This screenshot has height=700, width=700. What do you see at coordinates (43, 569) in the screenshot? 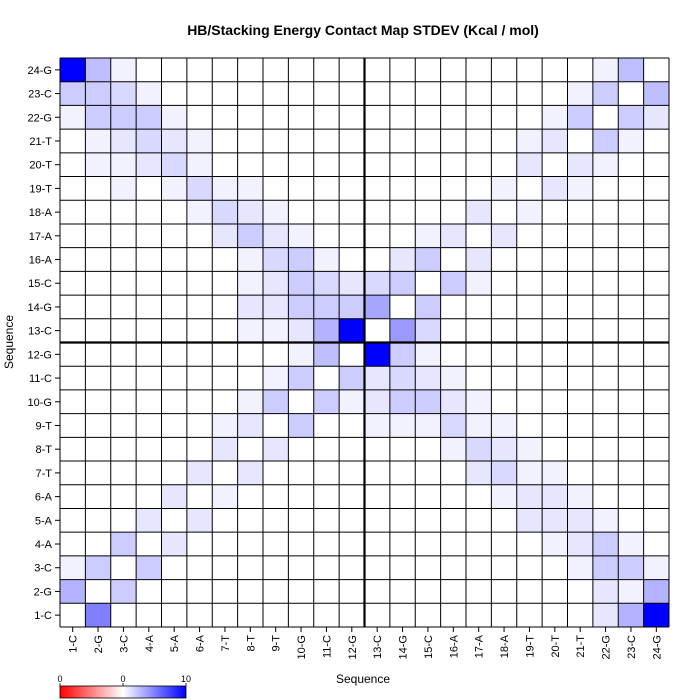
I see `y-tick-label: 3-C` at bounding box center [43, 569].